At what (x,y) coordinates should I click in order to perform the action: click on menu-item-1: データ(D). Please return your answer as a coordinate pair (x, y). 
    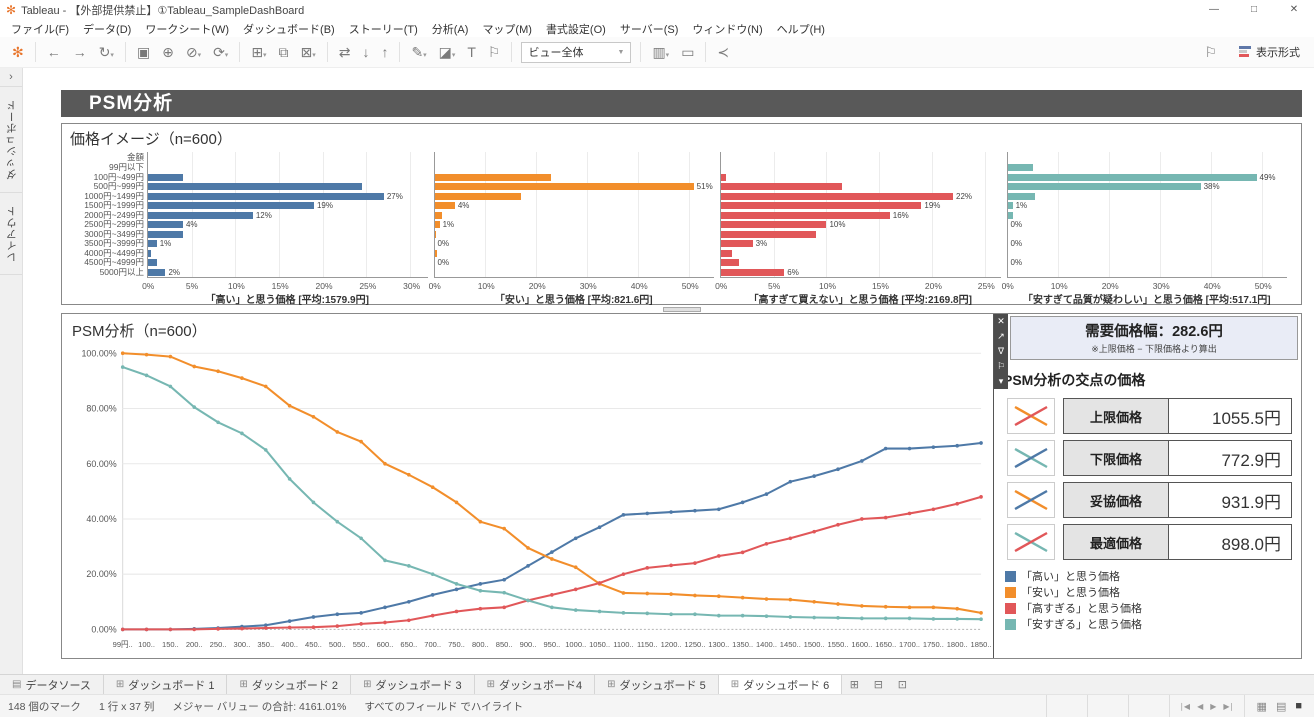
    Looking at the image, I should click on (107, 29).